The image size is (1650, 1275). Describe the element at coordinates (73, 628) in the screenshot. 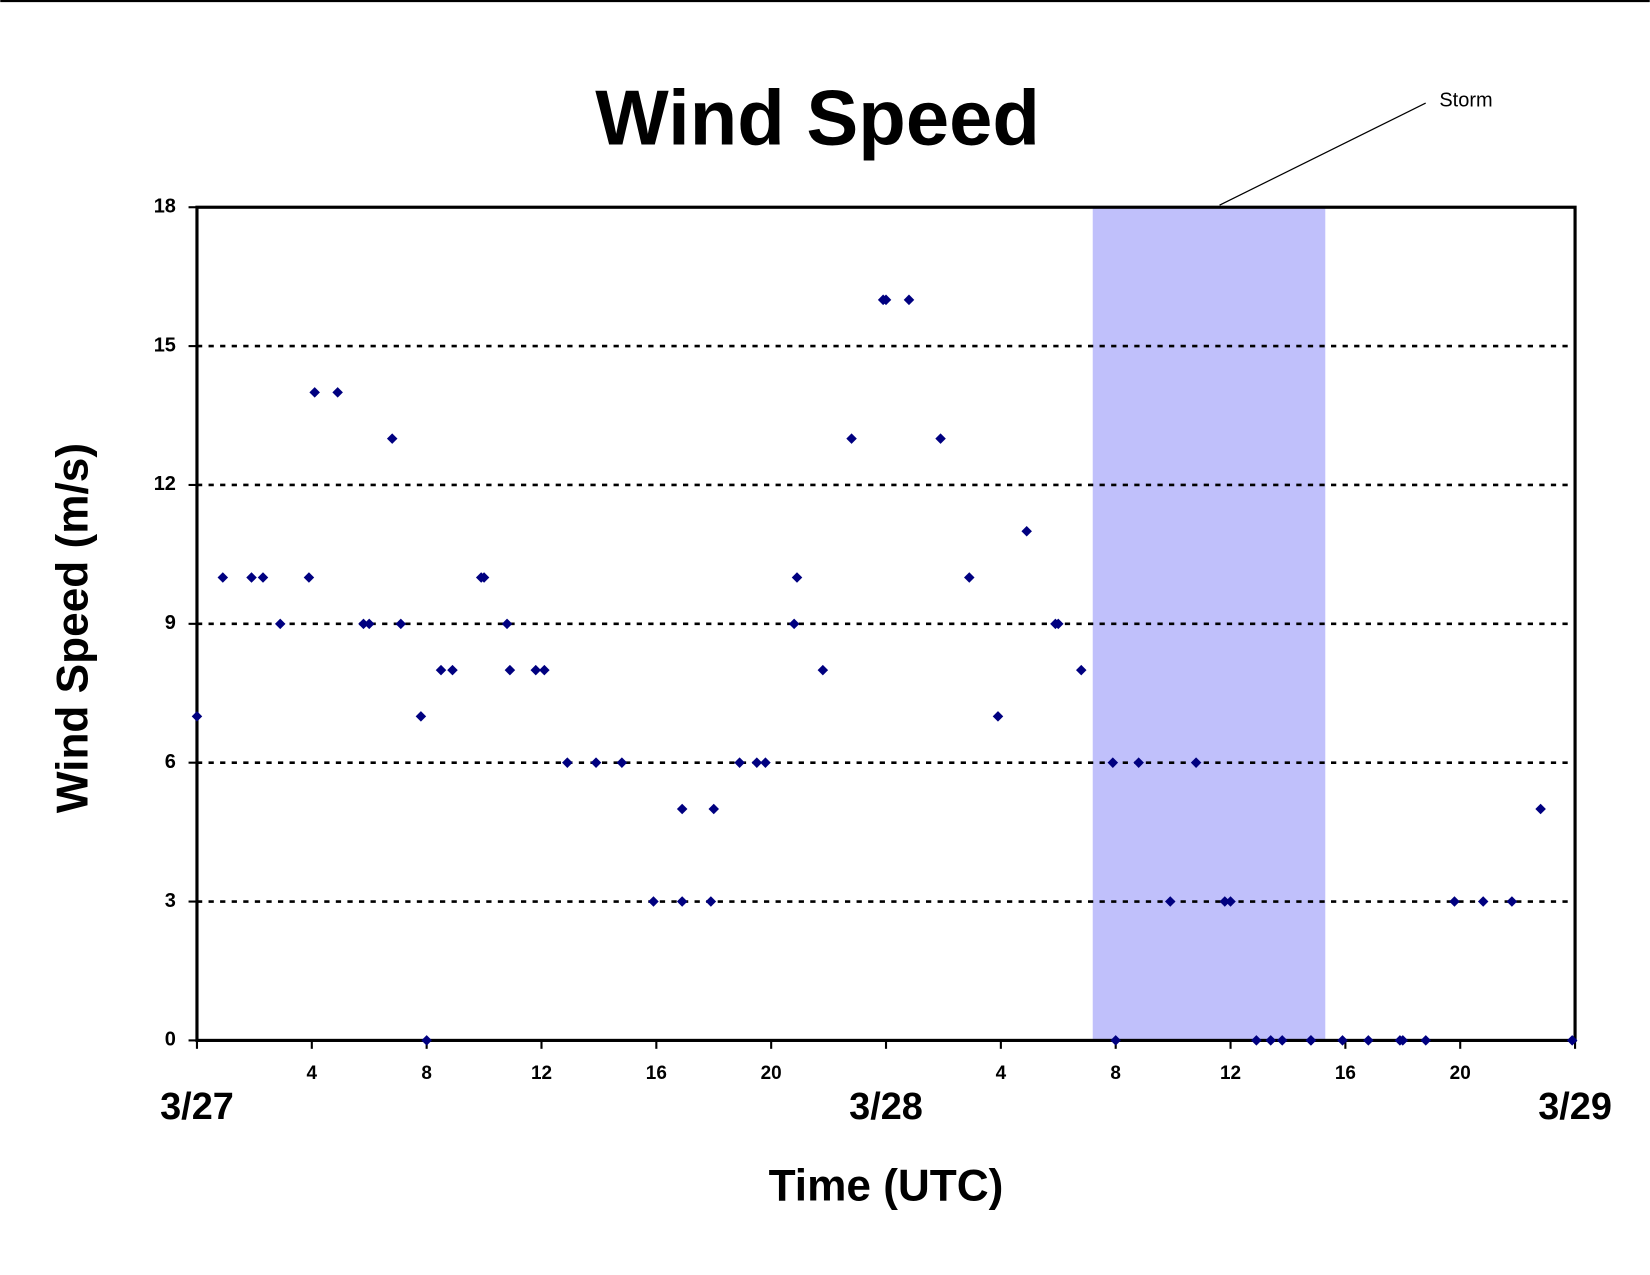

I see `y-axis-label: Wind Speed (m/s)` at that location.